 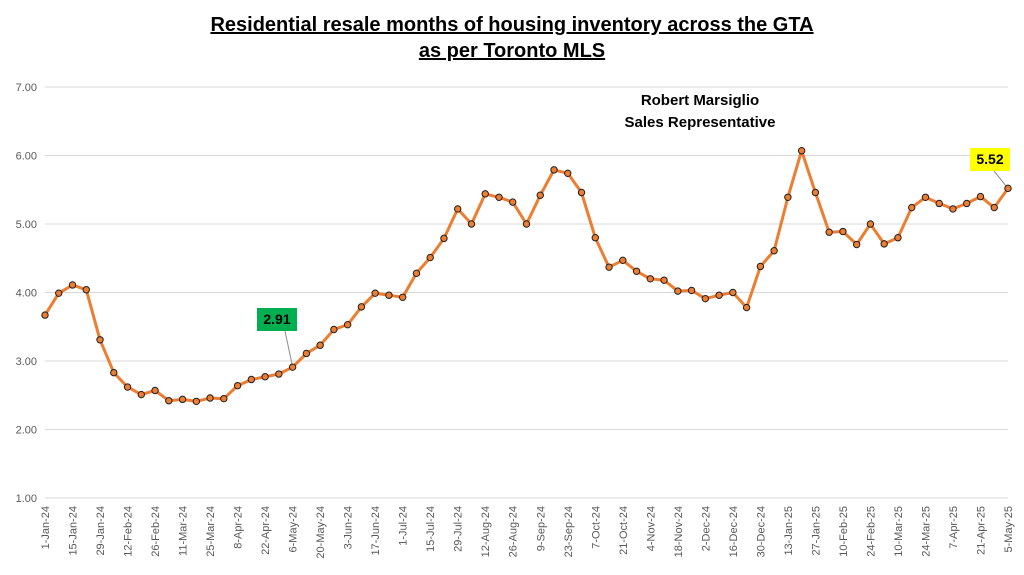 What do you see at coordinates (899, 531) in the screenshot?
I see `x-tick-label: 10-Mar-25` at bounding box center [899, 531].